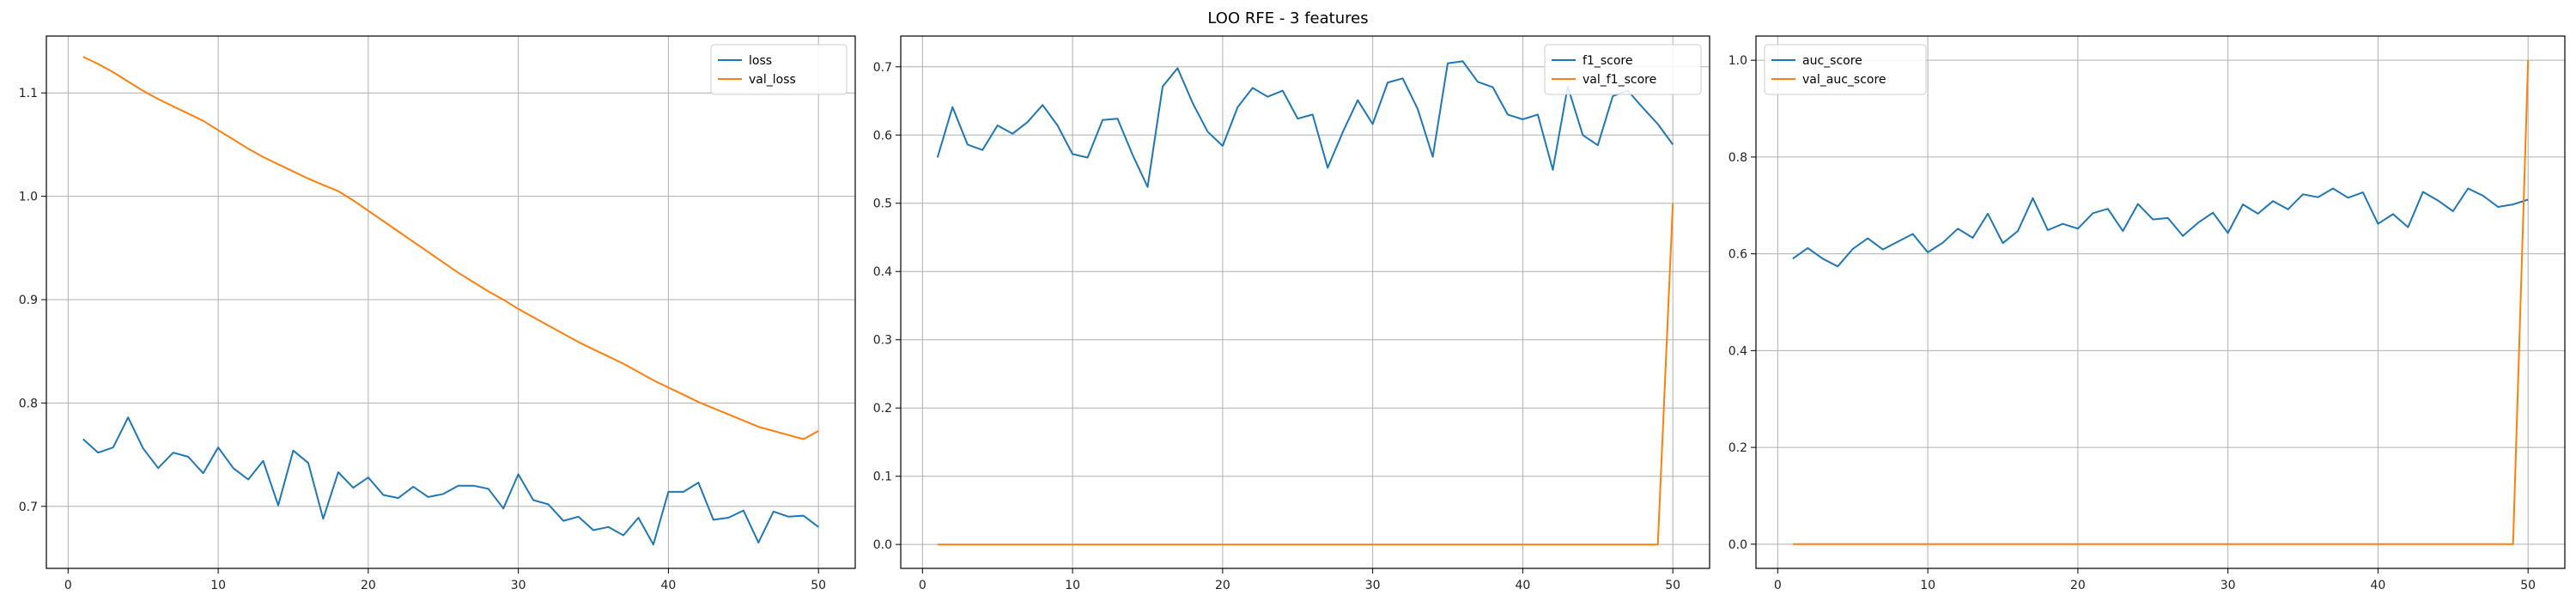  I want to click on y-tick-label: 0.9, so click(28, 300).